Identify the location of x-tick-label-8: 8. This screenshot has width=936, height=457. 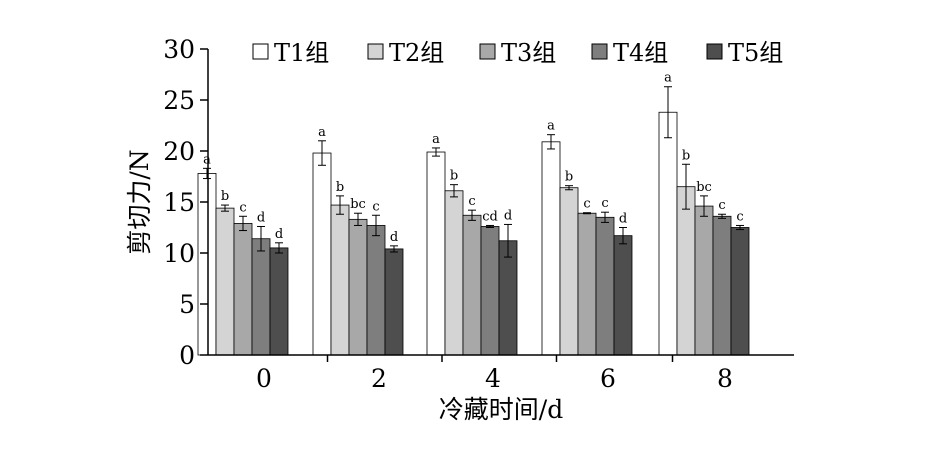
(725, 378).